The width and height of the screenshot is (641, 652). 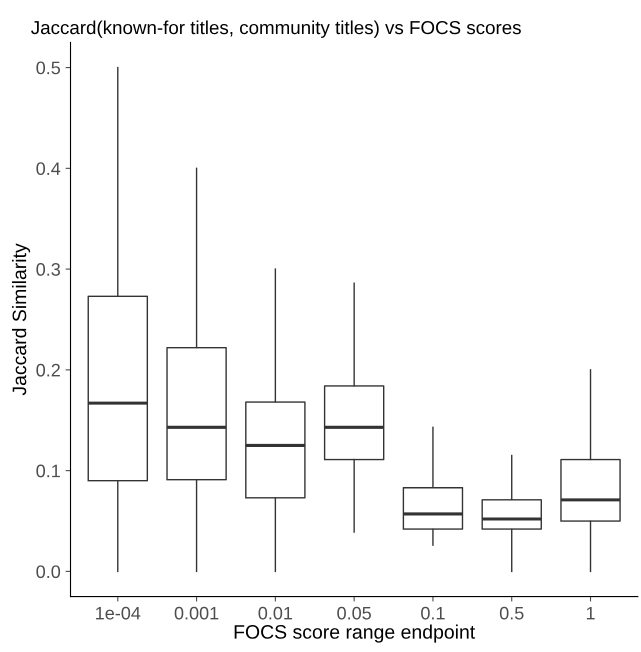 What do you see at coordinates (48, 68) in the screenshot?
I see `y-tick-label: 0.5` at bounding box center [48, 68].